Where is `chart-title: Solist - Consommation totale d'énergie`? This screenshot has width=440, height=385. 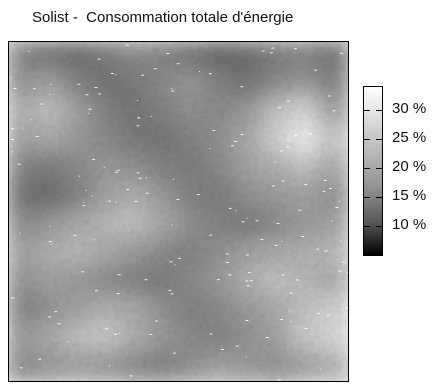 chart-title: Solist - Consommation totale d'énergie is located at coordinates (162, 17).